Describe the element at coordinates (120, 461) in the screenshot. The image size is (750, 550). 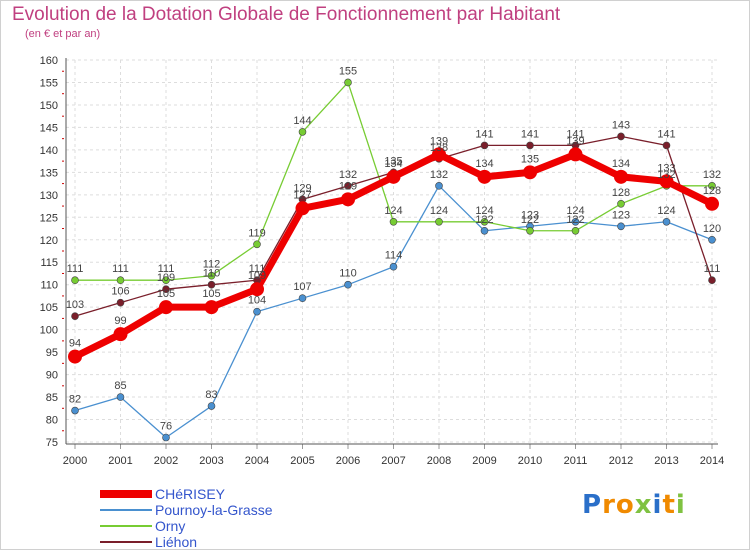
I see `x-tick-label: 2001` at that location.